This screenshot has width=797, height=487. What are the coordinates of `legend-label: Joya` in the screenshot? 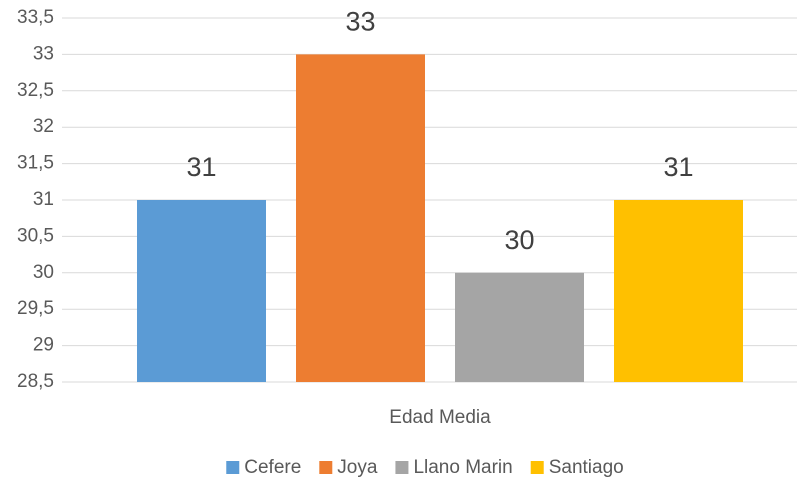 It's located at (357, 467).